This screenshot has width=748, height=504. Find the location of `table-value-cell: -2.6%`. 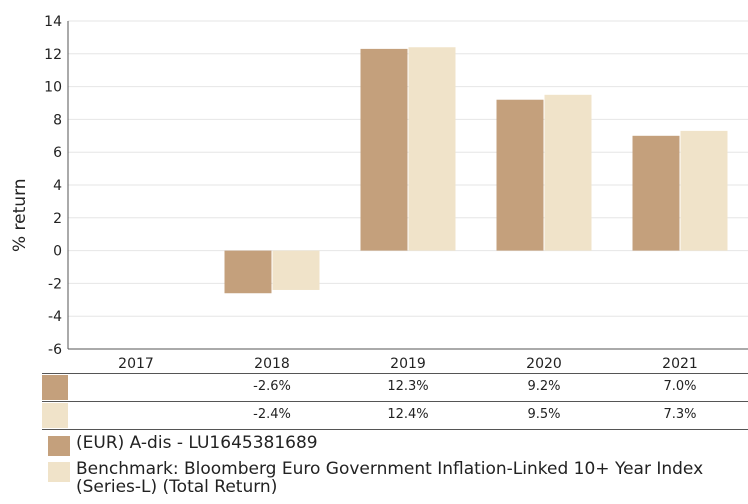

table-value-cell: -2.6% is located at coordinates (272, 386).